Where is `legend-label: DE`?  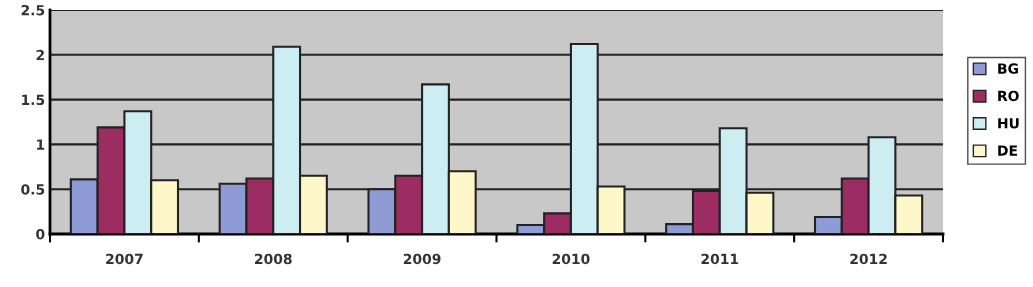 legend-label: DE is located at coordinates (1007, 150).